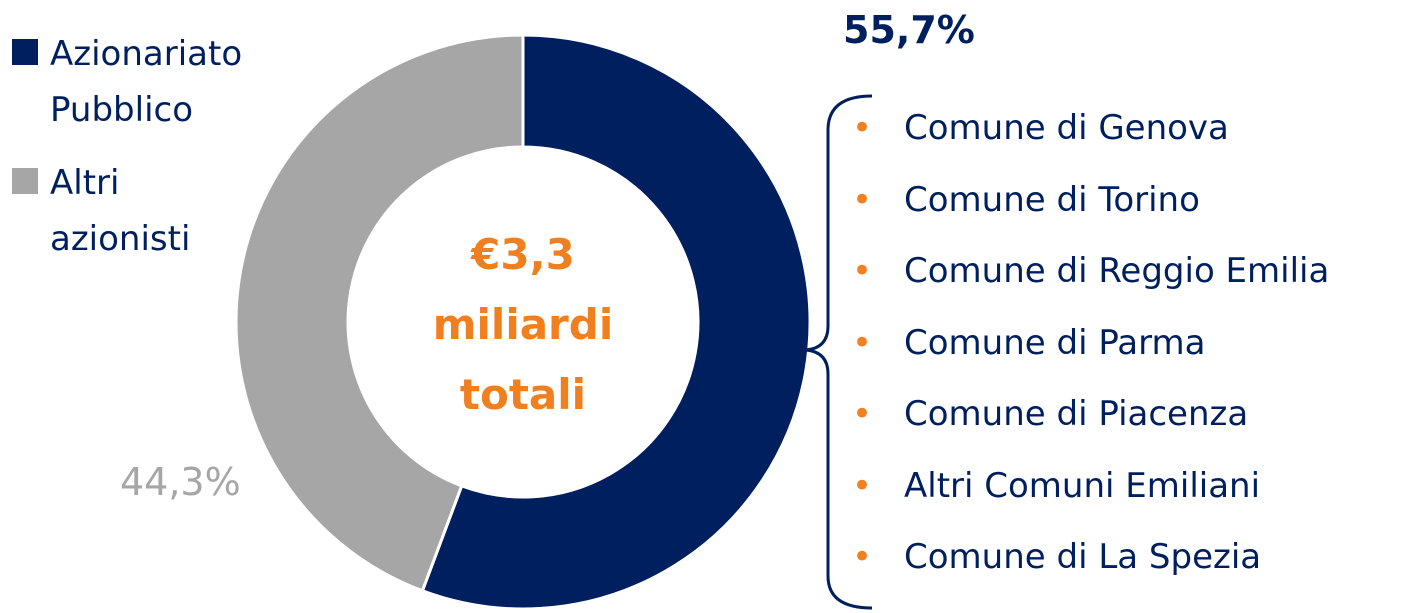 This screenshot has width=1407, height=613. What do you see at coordinates (1082, 485) in the screenshot?
I see `shareholder-name: Altri Comuni Emiliani` at bounding box center [1082, 485].